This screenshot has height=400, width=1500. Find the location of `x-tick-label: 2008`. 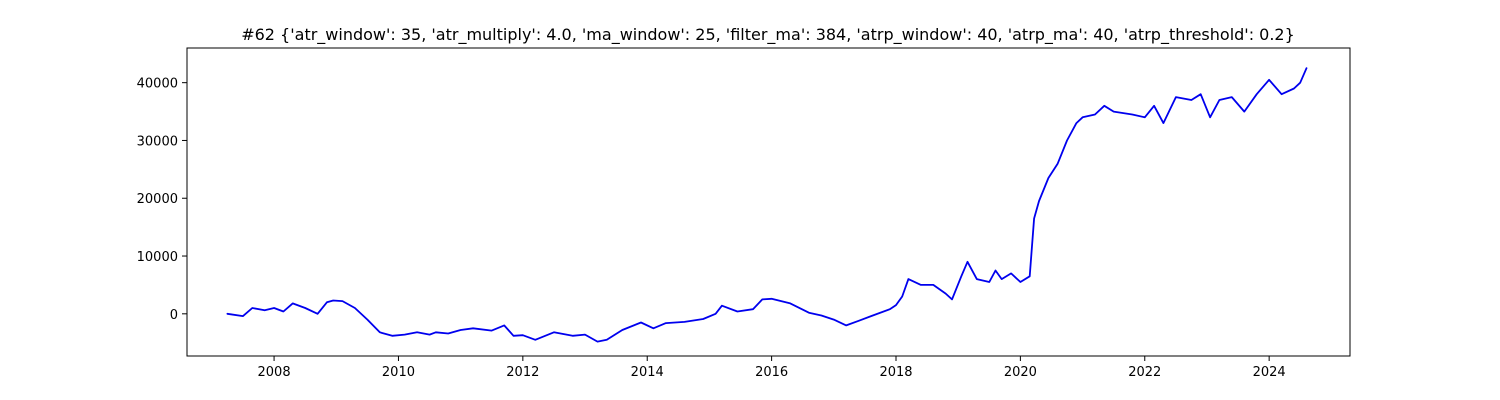

x-tick-label: 2008 is located at coordinates (274, 372).